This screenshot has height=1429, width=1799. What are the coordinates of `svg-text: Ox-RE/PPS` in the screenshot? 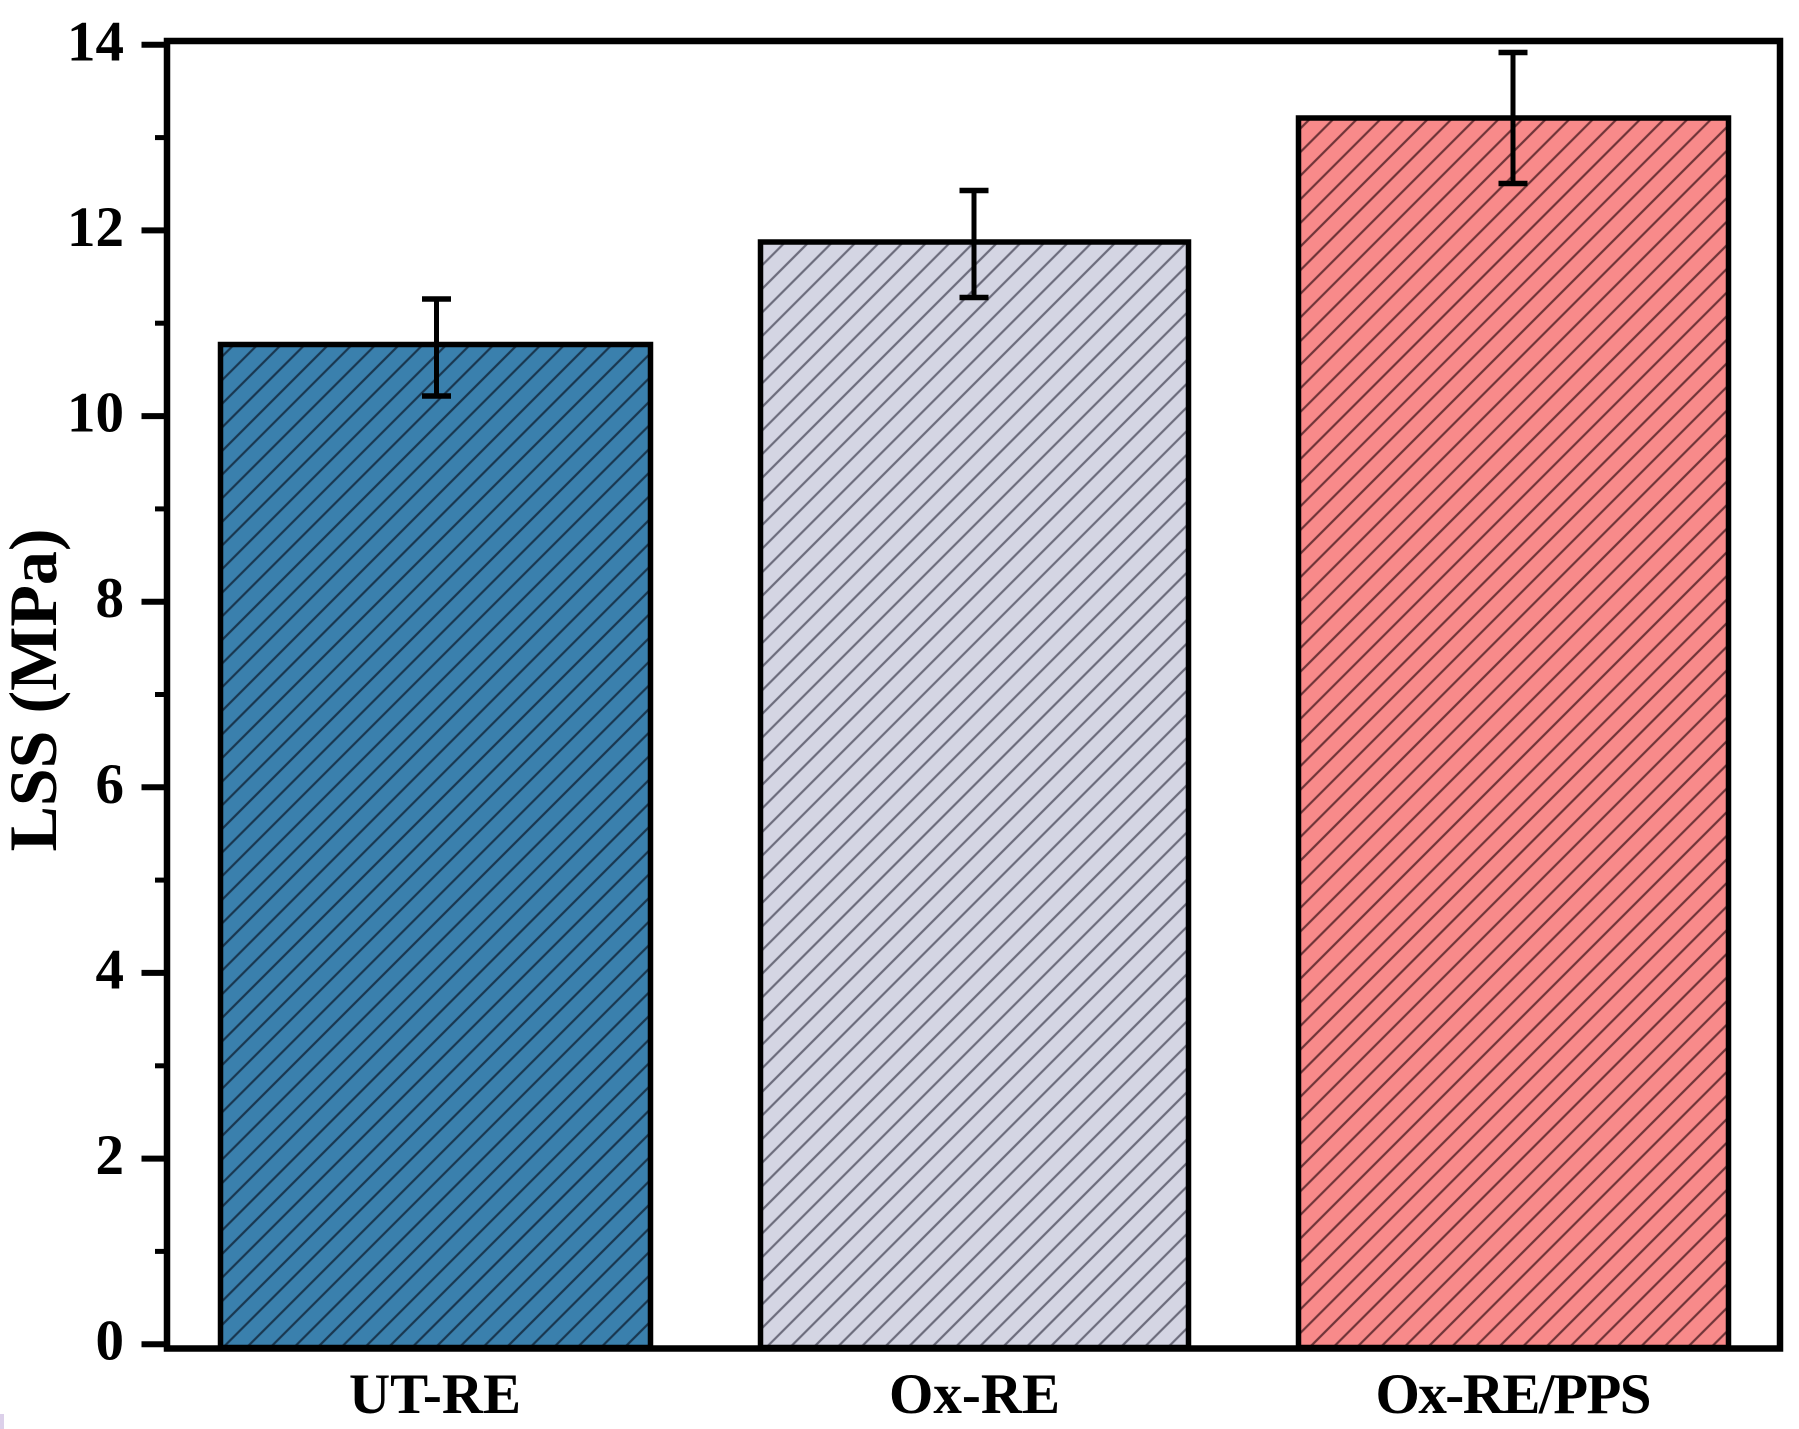 It's located at (1514, 1394).